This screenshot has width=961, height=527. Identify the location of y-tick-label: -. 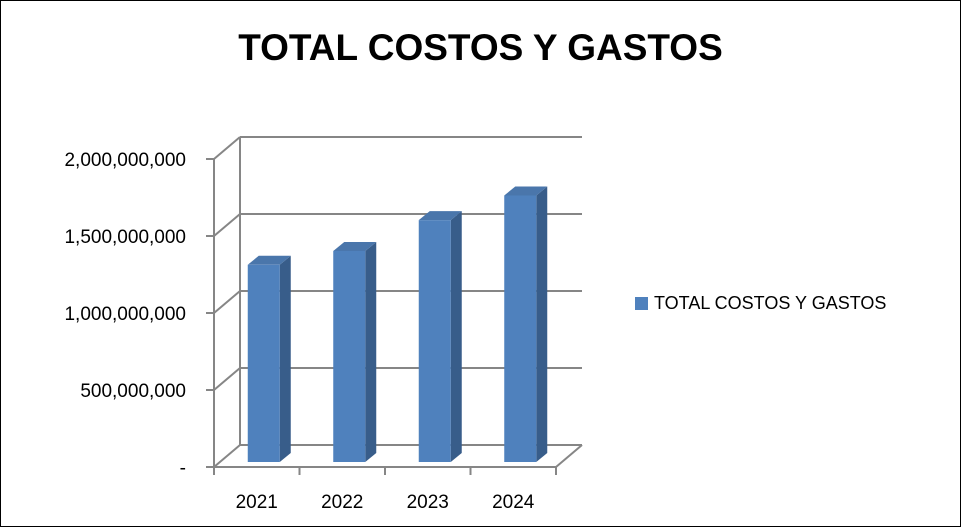
(183, 468).